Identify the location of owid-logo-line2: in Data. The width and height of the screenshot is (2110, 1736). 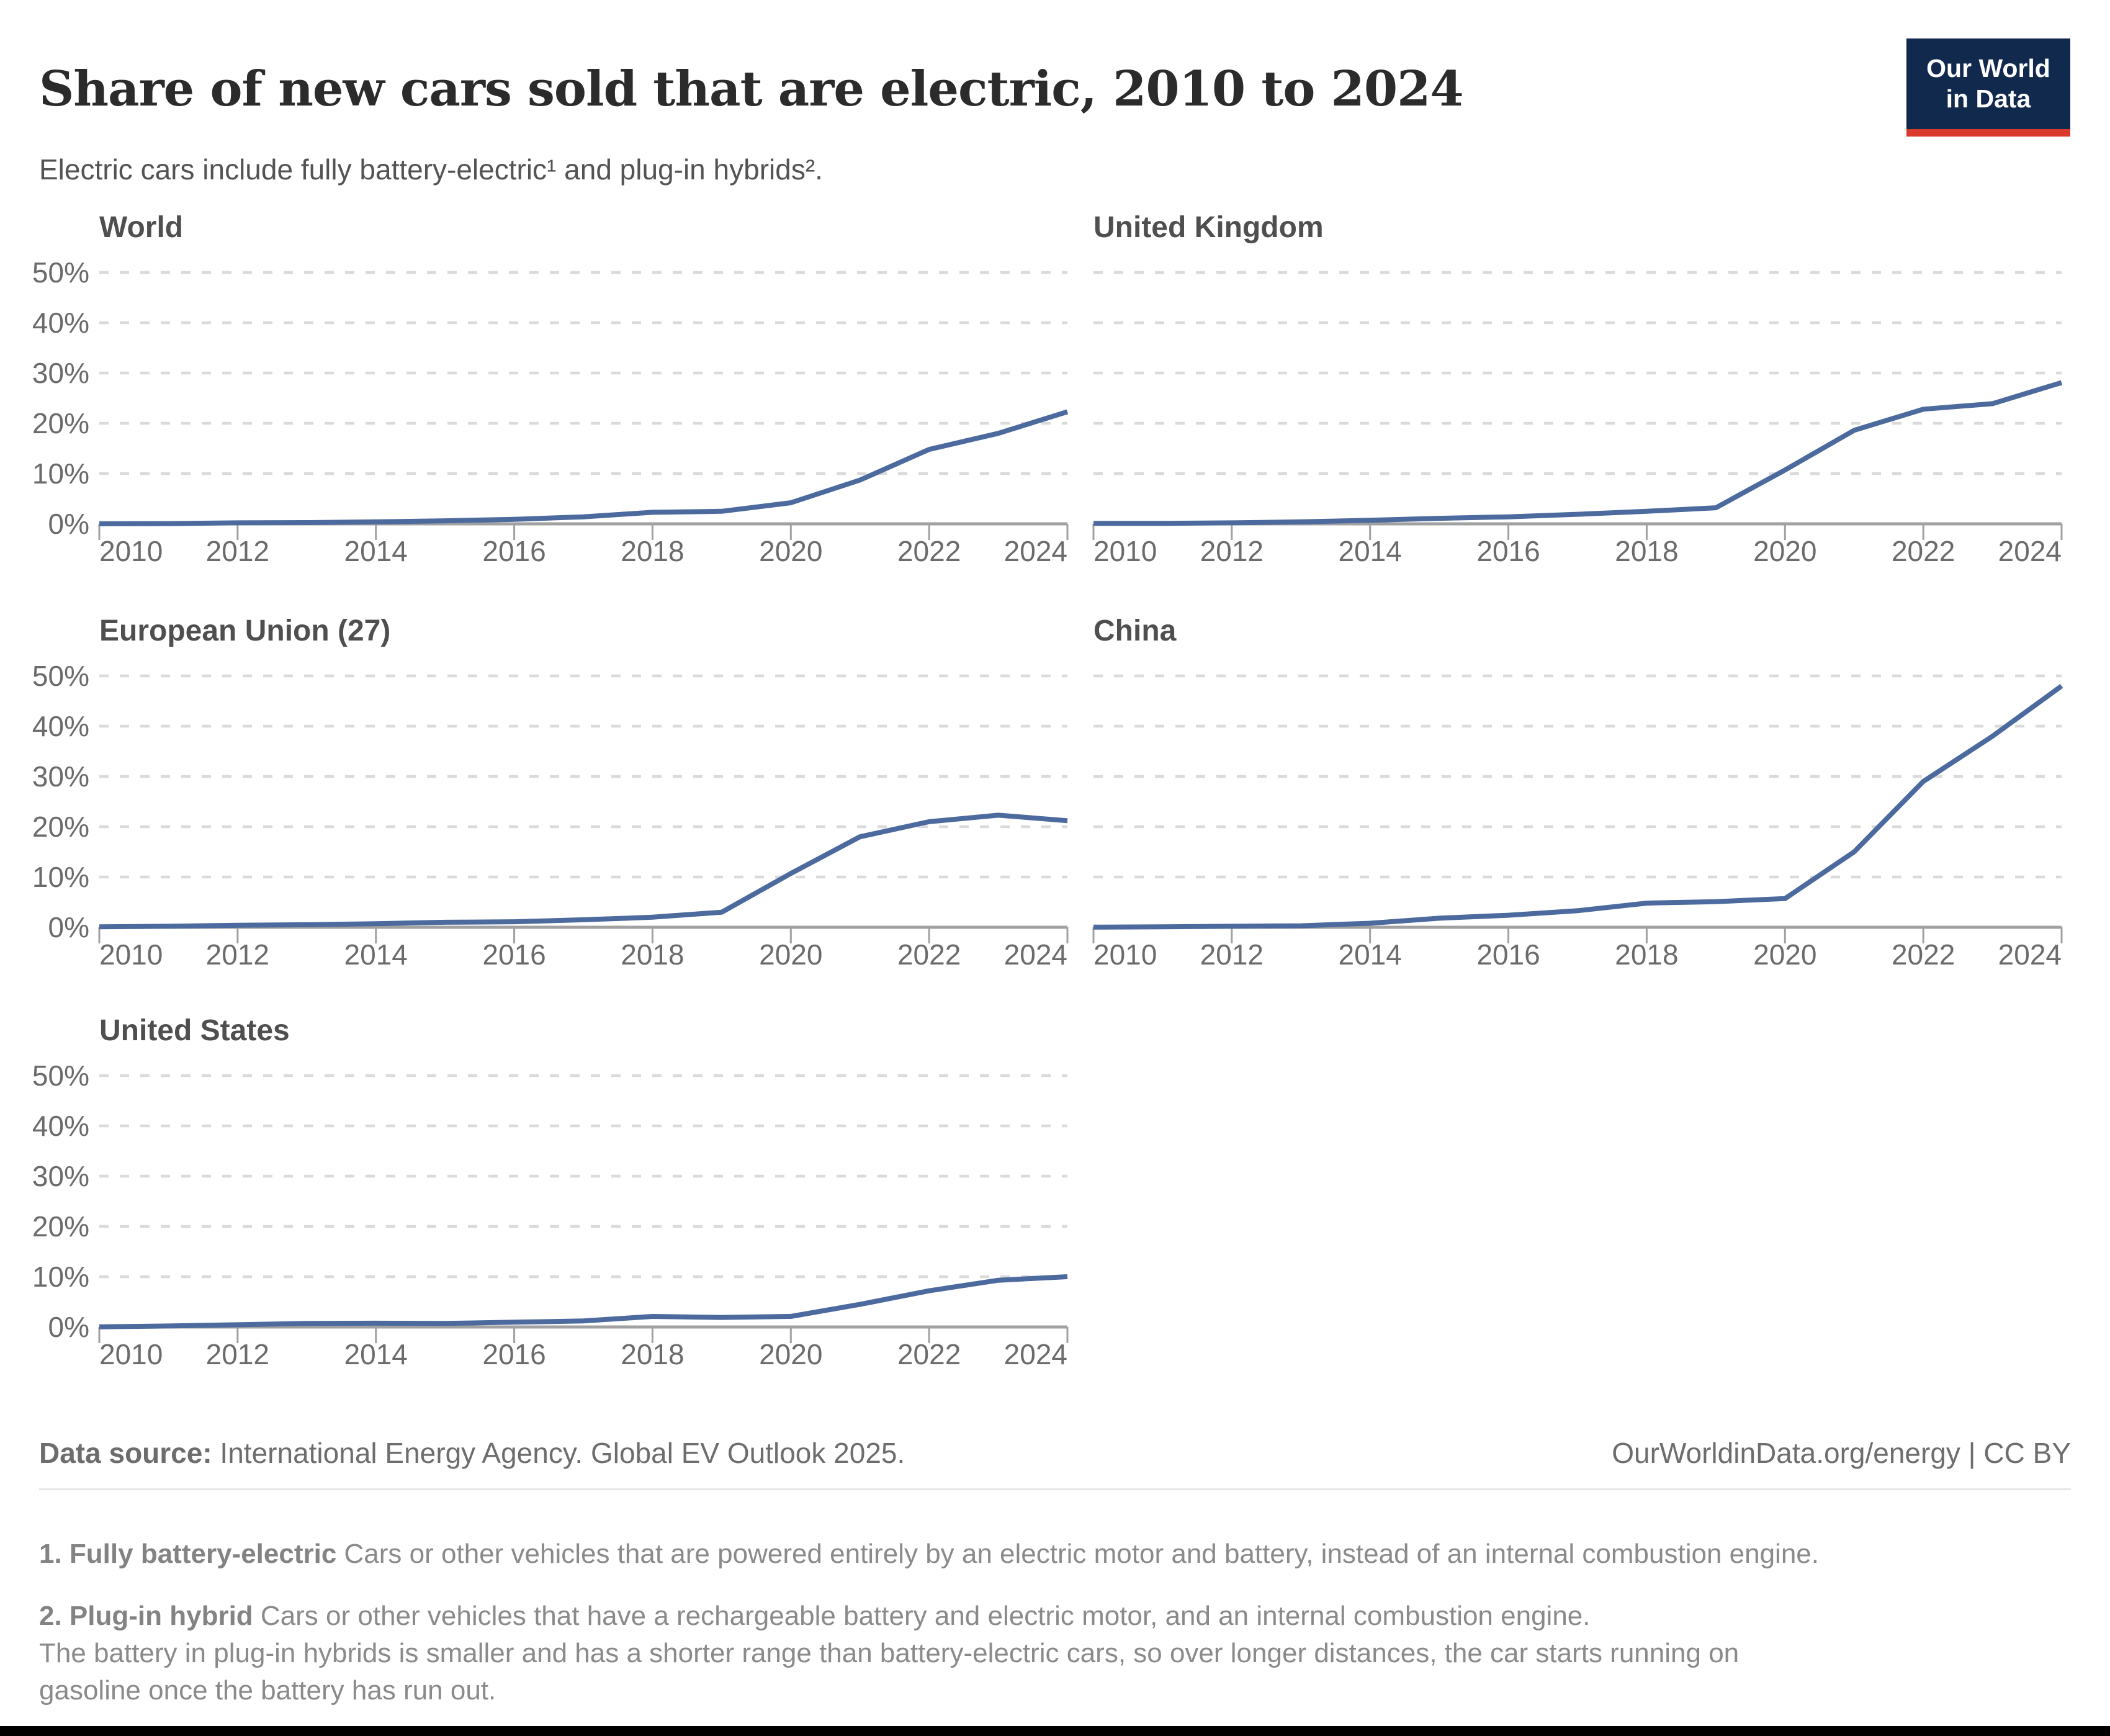
(1989, 98).